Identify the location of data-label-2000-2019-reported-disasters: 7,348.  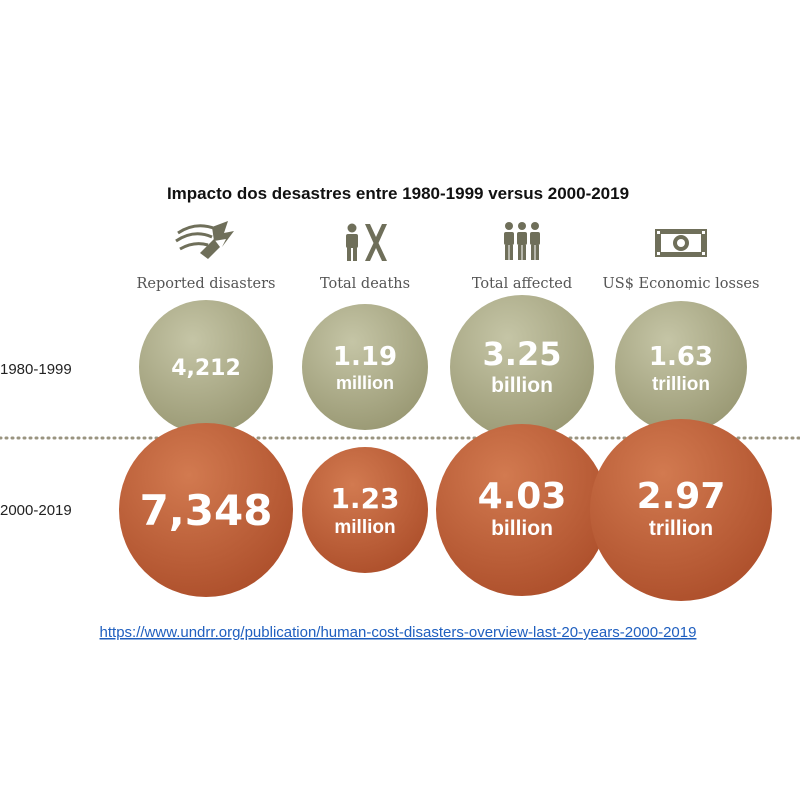
(206, 510).